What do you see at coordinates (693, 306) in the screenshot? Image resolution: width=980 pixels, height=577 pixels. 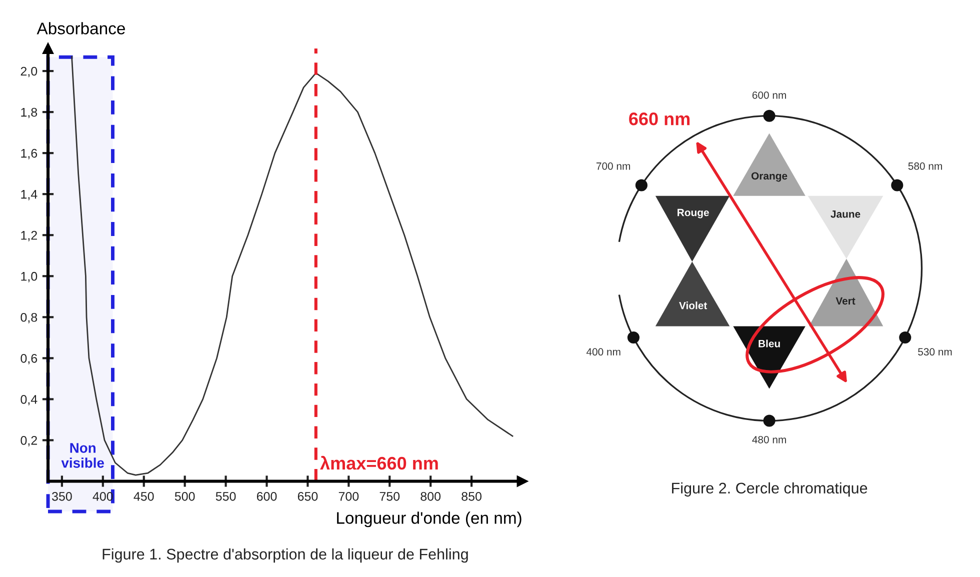 I see `text: Violet` at bounding box center [693, 306].